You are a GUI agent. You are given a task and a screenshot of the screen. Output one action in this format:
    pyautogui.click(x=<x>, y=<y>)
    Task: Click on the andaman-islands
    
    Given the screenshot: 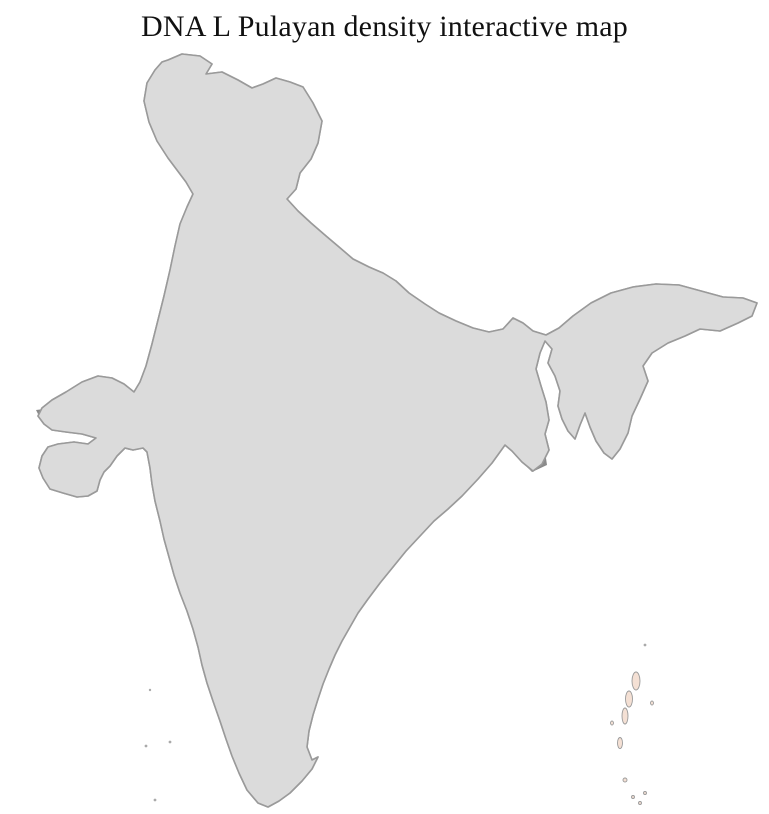 What is the action you would take?
    pyautogui.click(x=632, y=738)
    